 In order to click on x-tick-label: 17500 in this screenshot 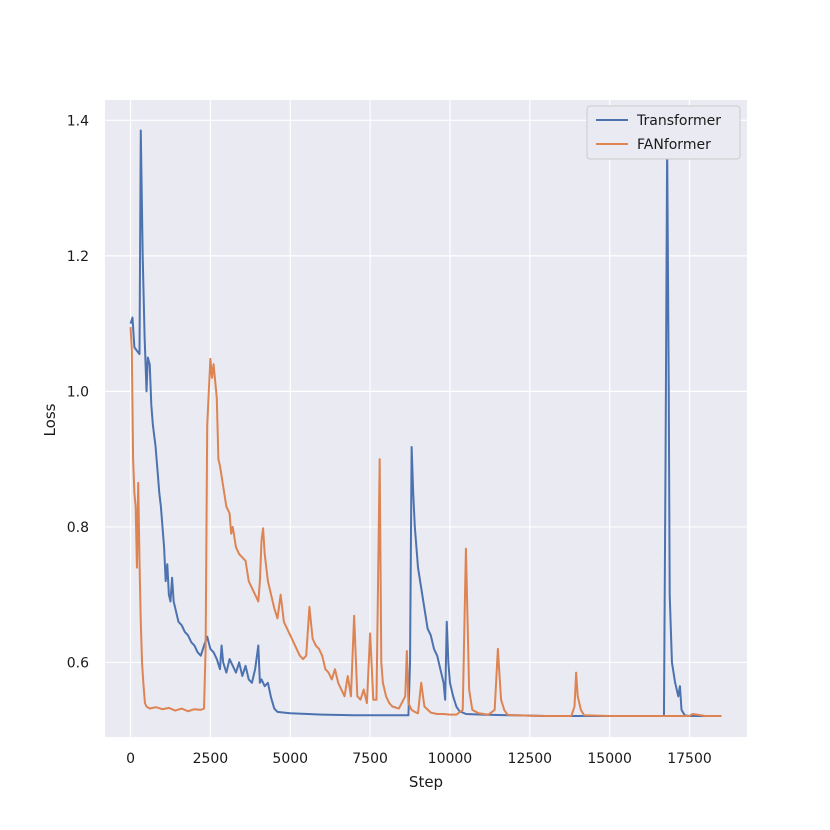, I will do `click(689, 759)`.